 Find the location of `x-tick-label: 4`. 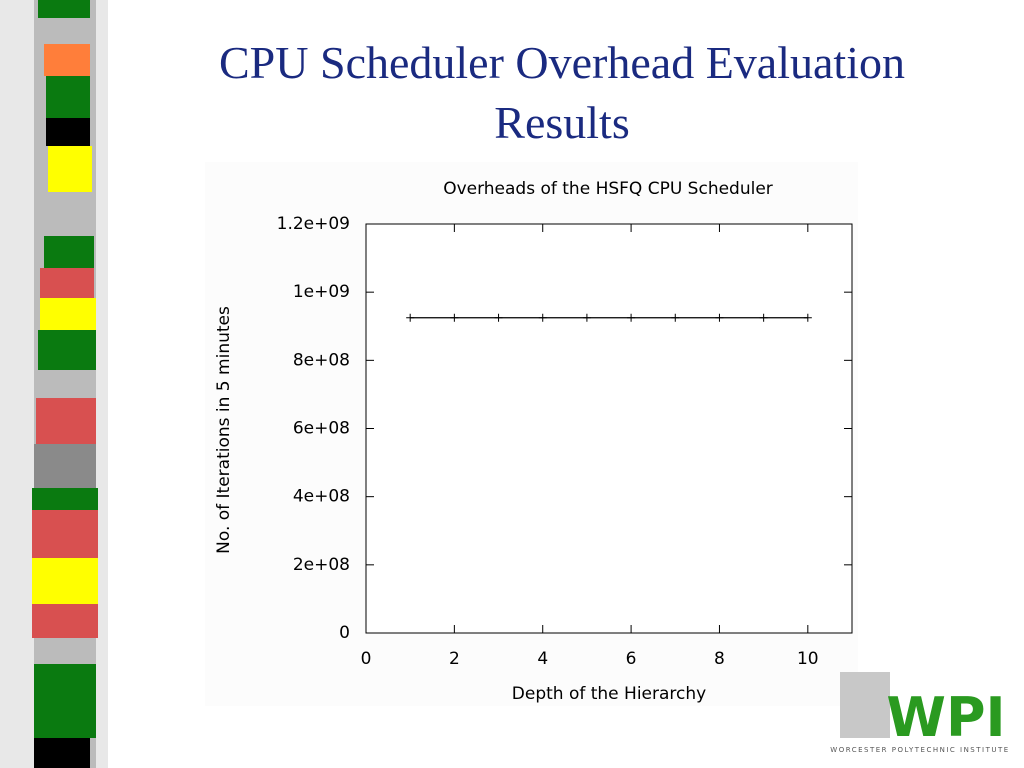

x-tick-label: 4 is located at coordinates (542, 659).